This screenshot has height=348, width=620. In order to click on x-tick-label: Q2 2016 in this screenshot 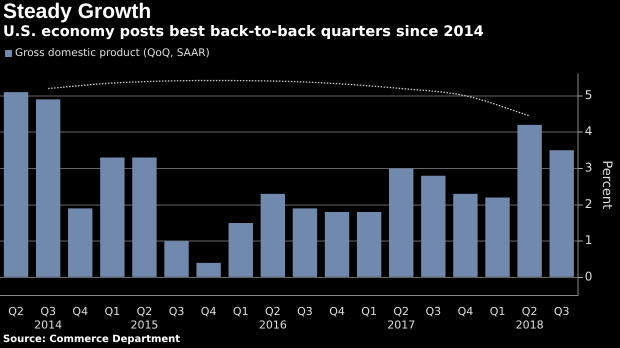, I will do `click(272, 318)`.